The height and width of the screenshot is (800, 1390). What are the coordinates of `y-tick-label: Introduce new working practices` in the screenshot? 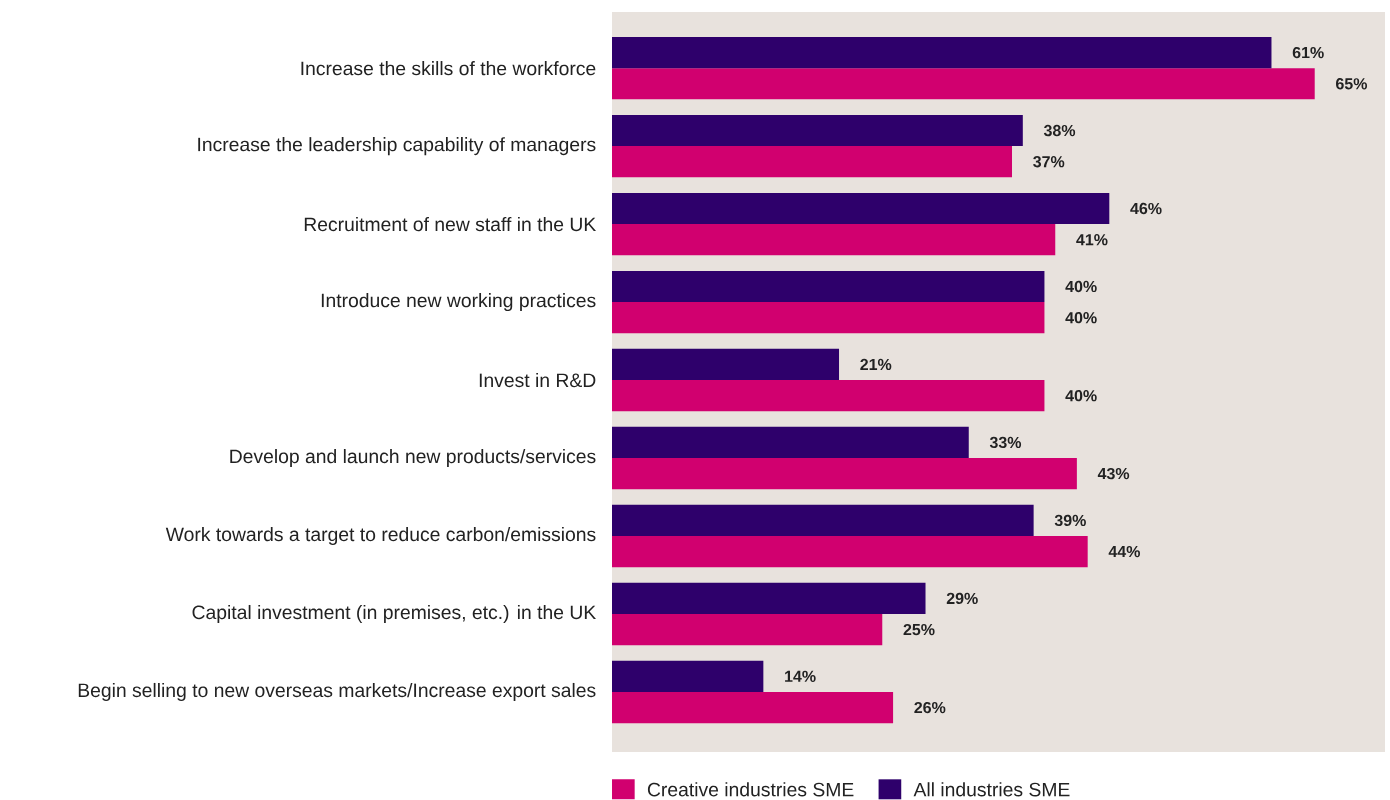 It's located at (458, 302).